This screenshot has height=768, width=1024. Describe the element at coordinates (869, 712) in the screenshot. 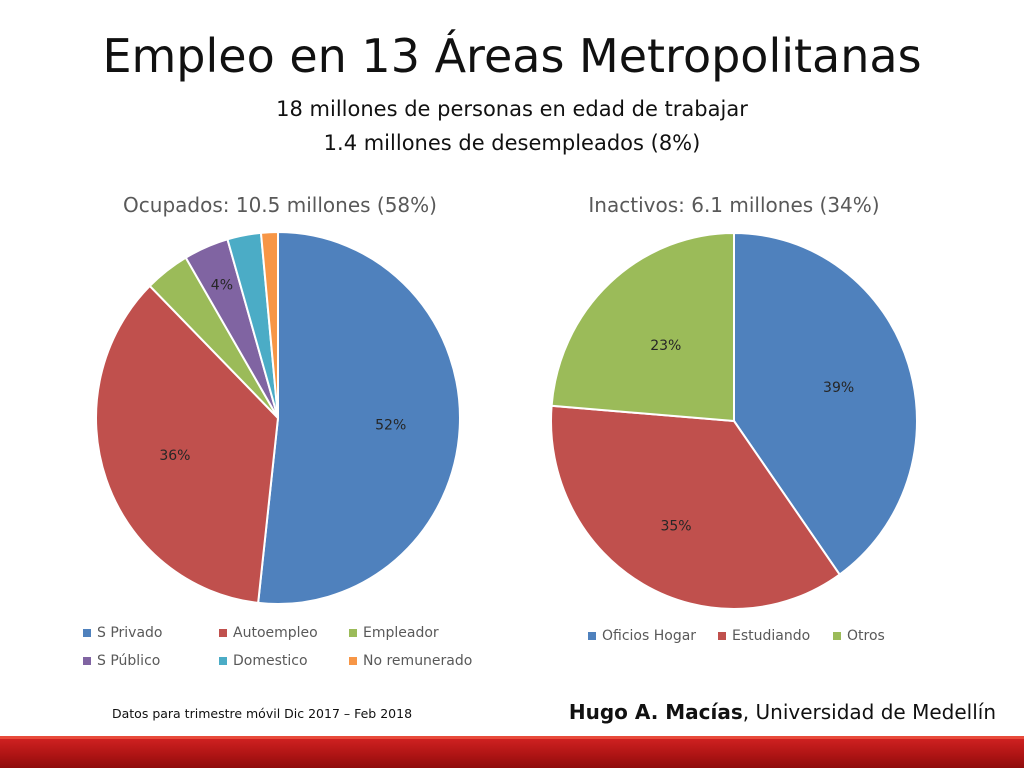

I see `author-affiliation: , Universidad de Medellín` at that location.